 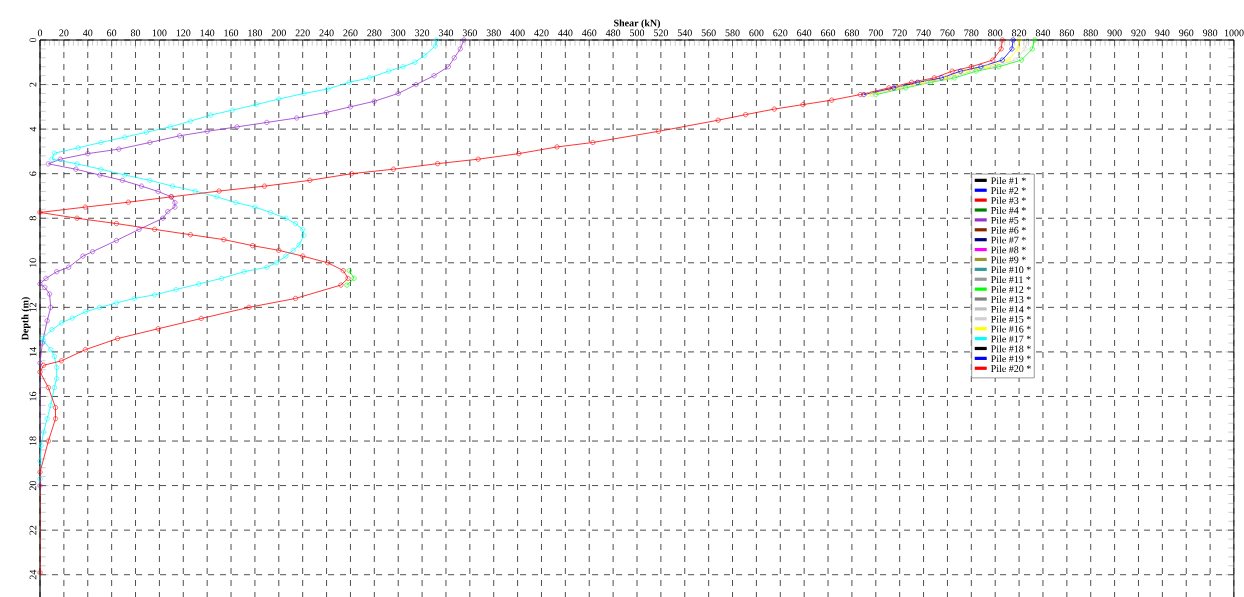 I want to click on x-tick-label: 20, so click(x=64, y=33).